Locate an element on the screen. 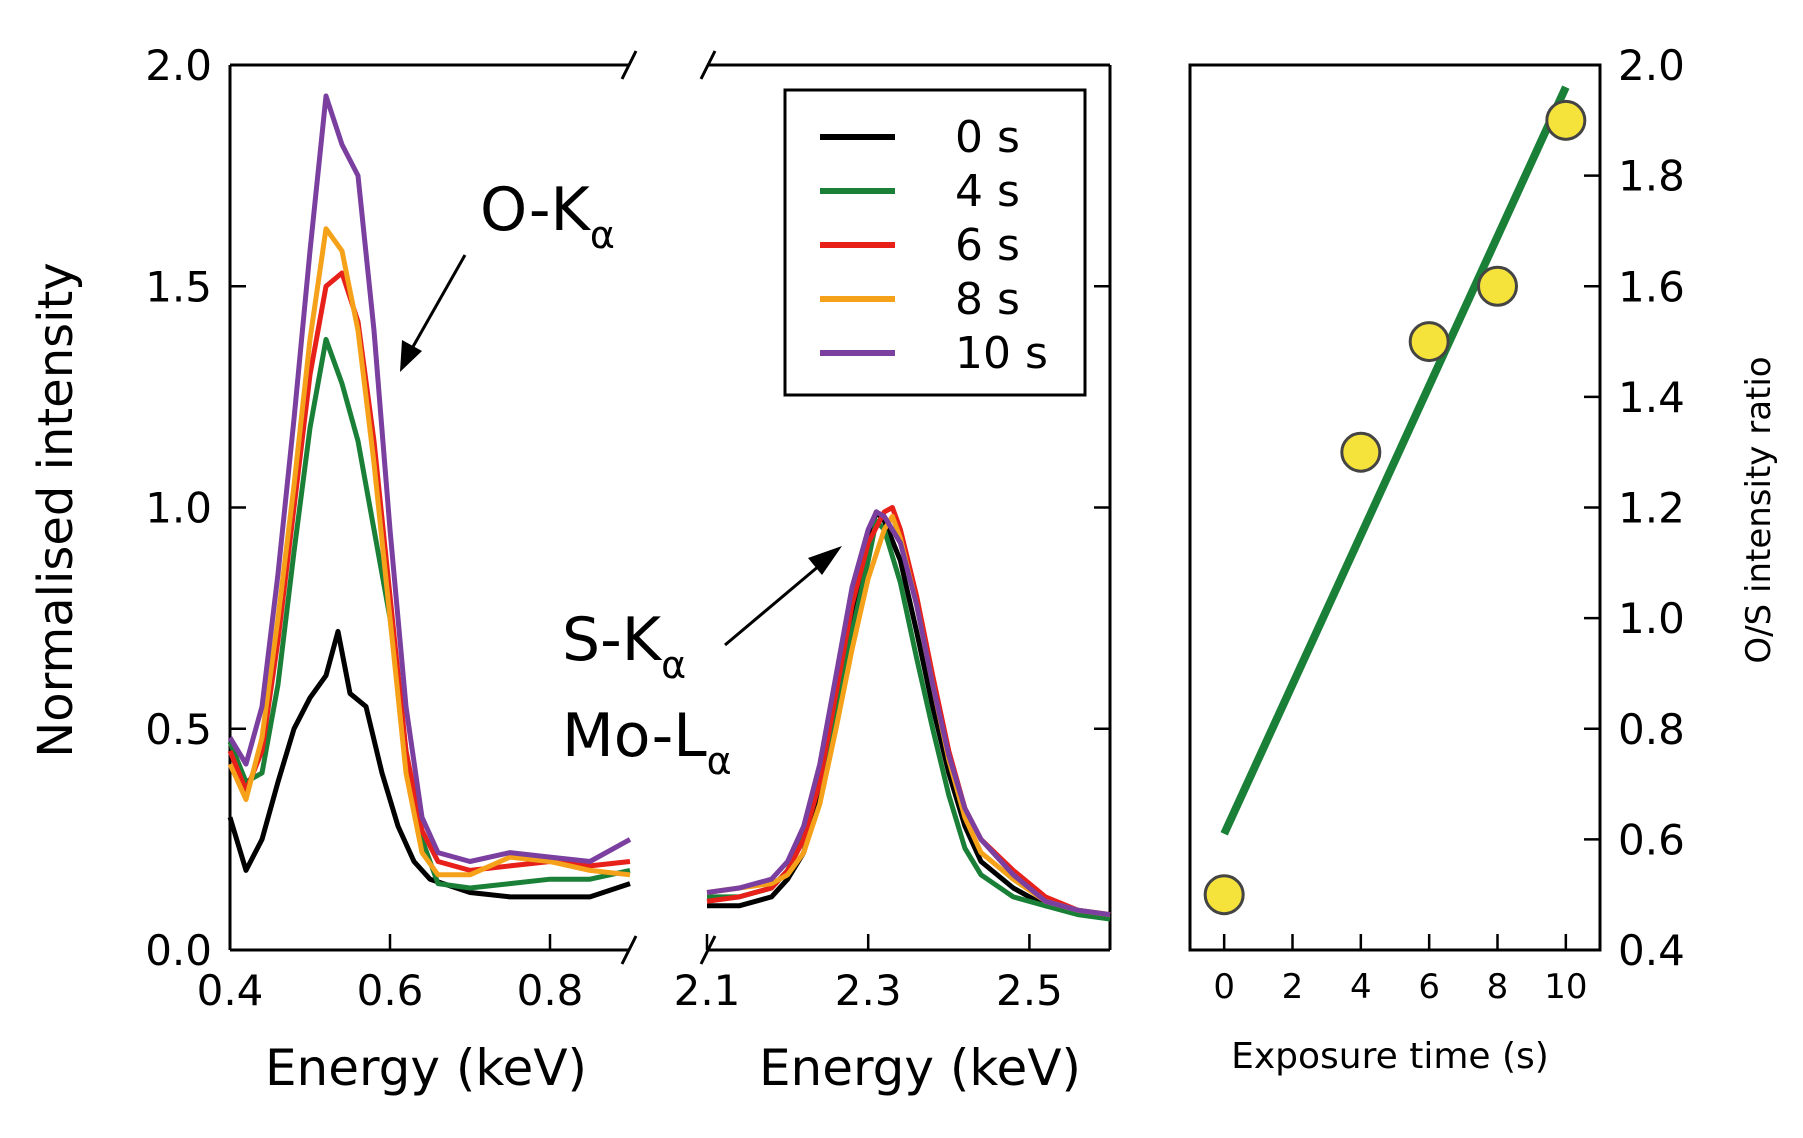  left-x-tick-label: 0.4 is located at coordinates (230, 990).